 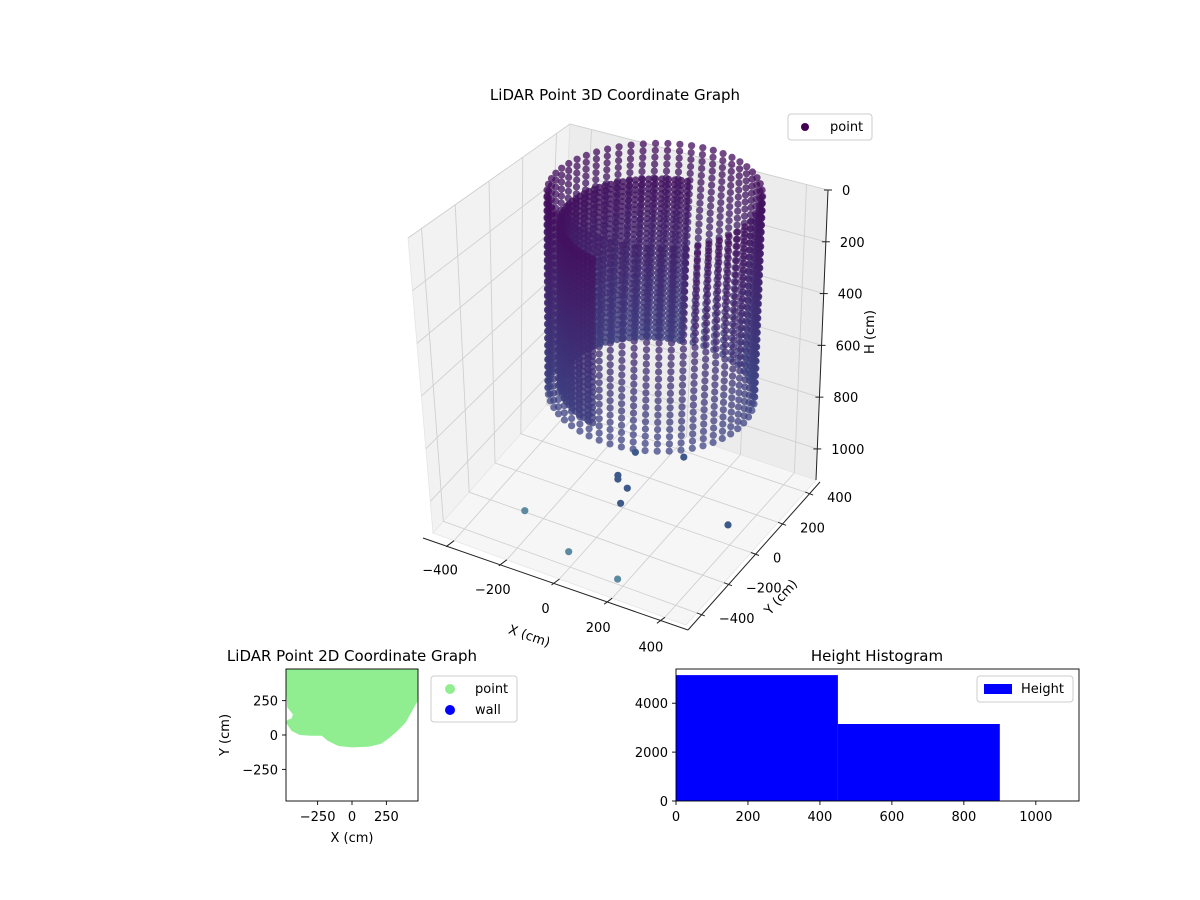 I want to click on x-tick-label-histogram-5: 1000, so click(x=1035, y=817).